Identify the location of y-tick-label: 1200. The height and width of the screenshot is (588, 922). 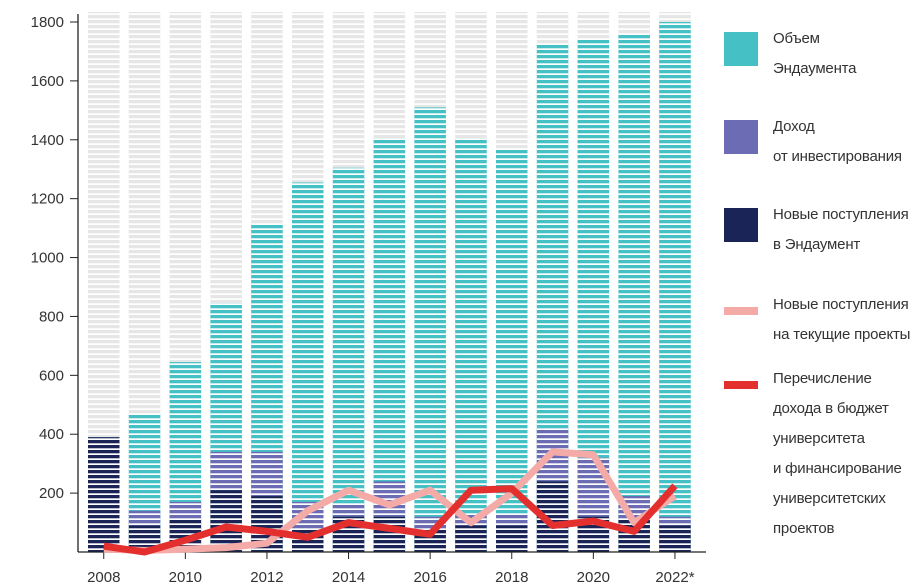
(47, 199).